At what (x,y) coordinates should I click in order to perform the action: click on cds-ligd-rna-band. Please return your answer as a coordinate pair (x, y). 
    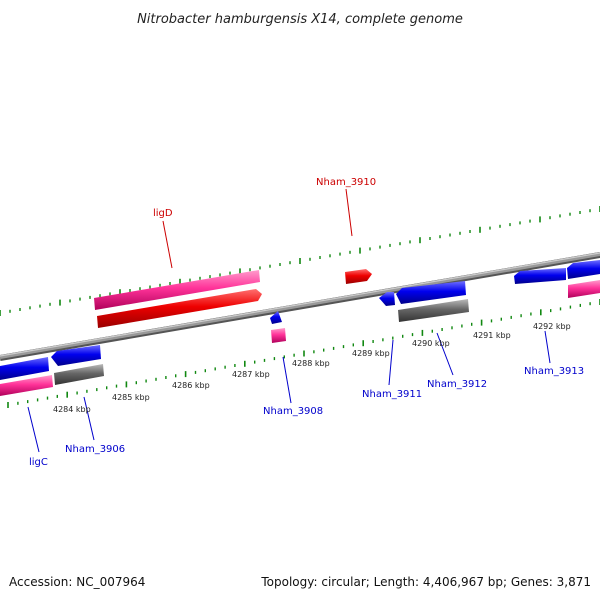
    Looking at the image, I should click on (177, 290).